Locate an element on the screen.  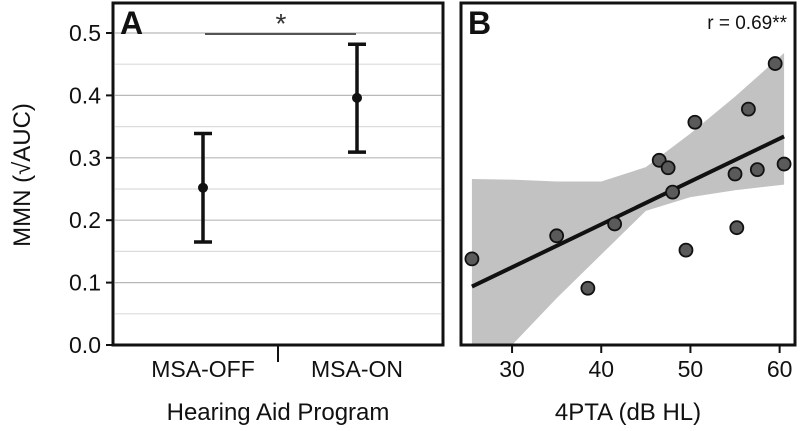
y-tick-label: 0.5 is located at coordinates (85, 33).